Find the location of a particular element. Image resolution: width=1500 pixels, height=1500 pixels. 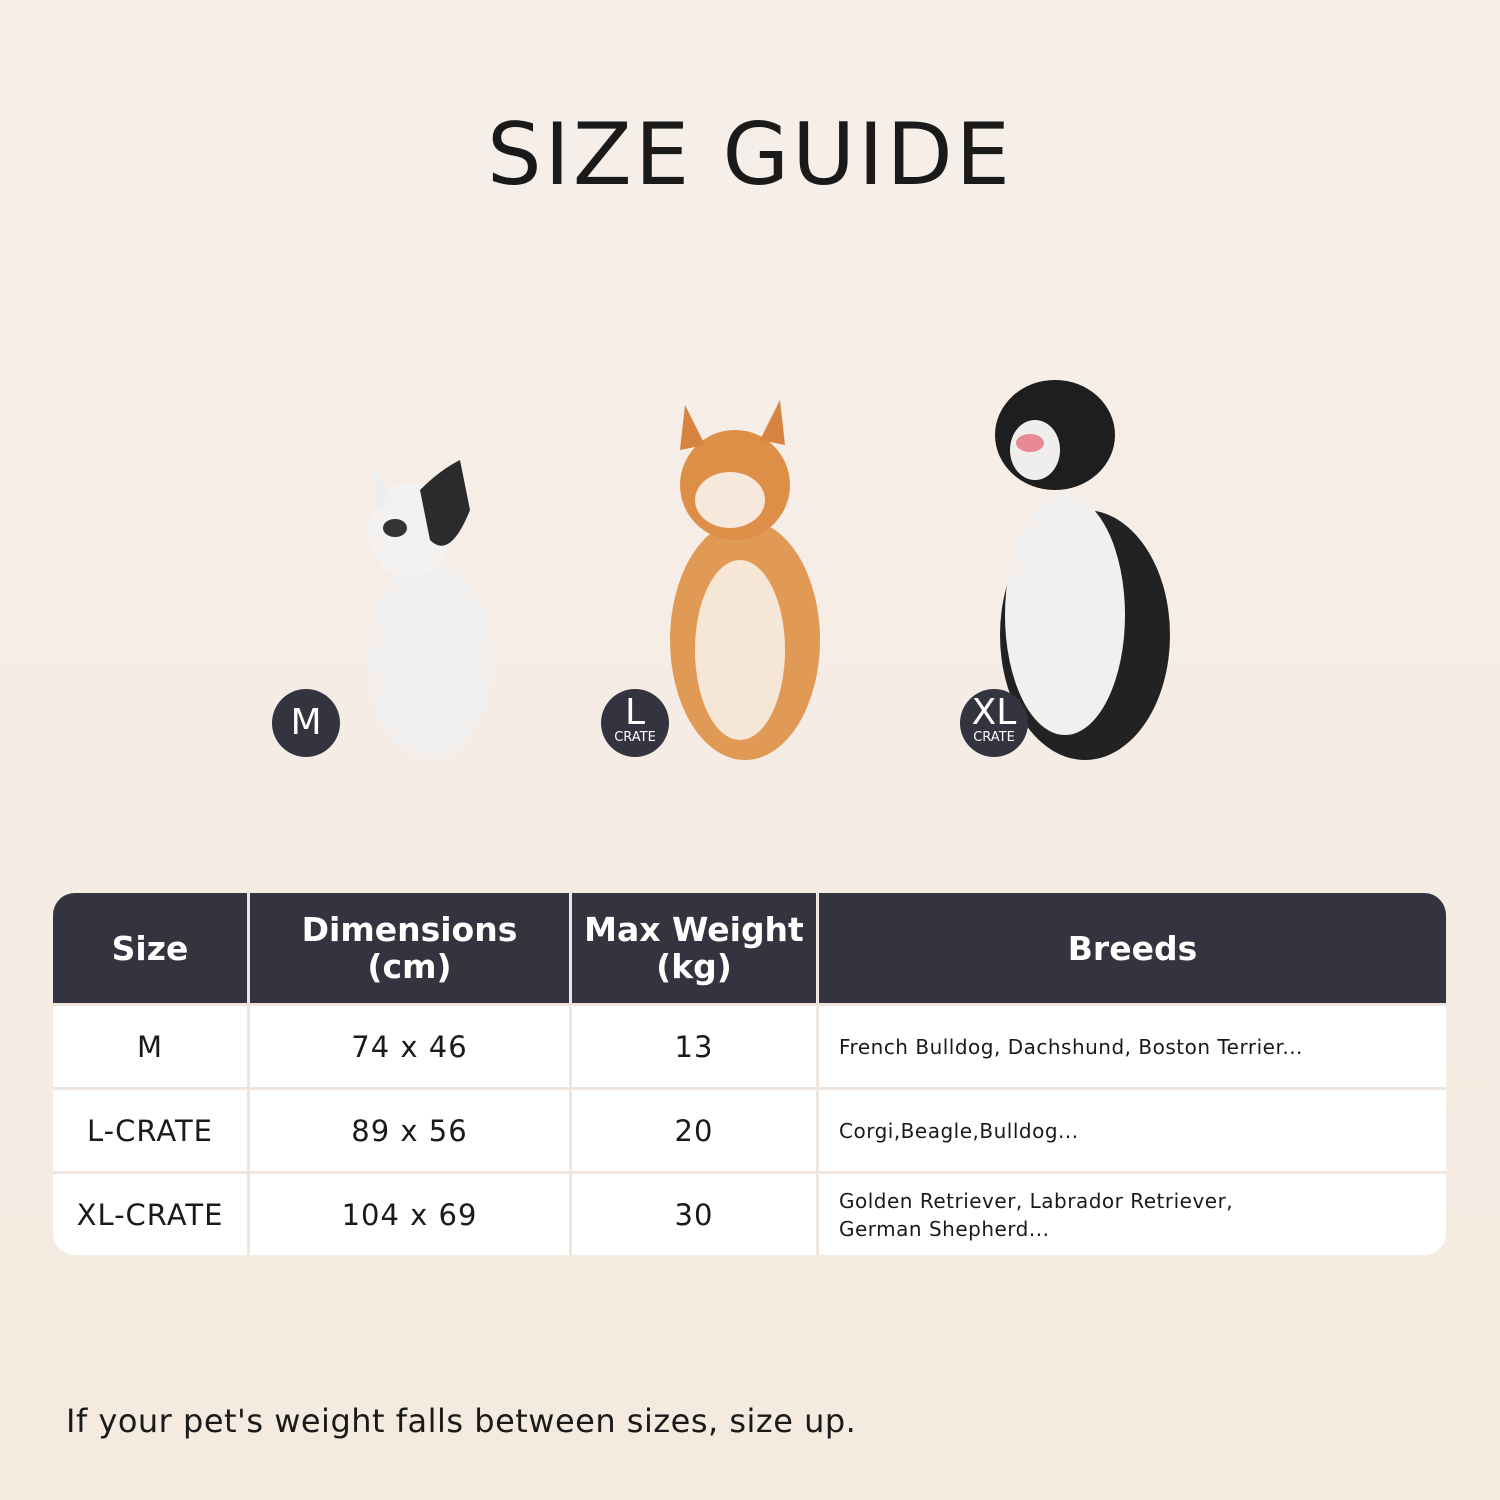

cell-dimensions: 89 x 56 is located at coordinates (409, 1130).